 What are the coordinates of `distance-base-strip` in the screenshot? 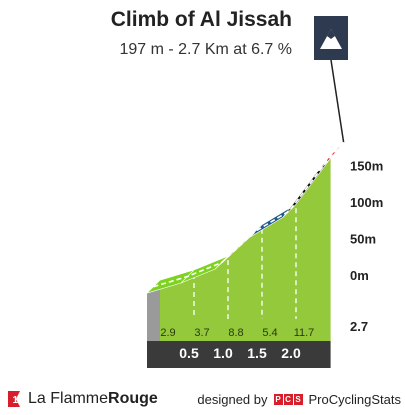 It's located at (239, 354).